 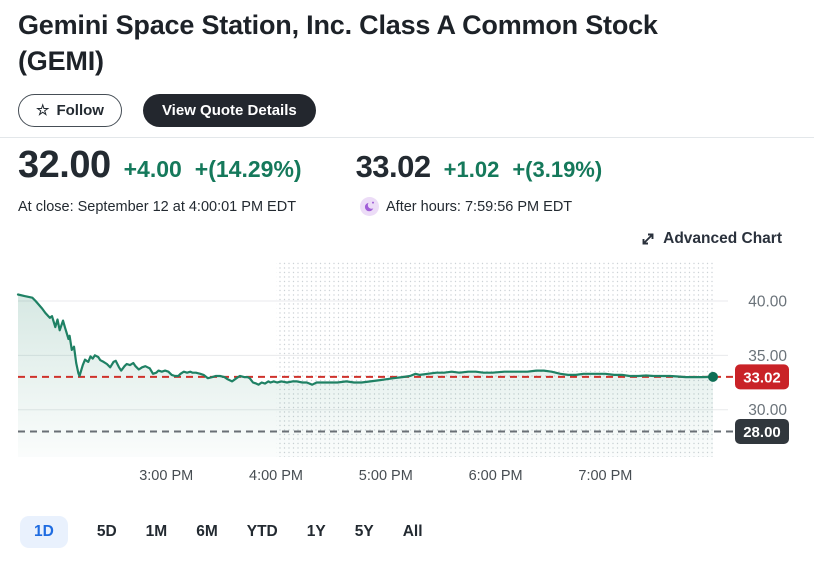 I want to click on after-hours-timestamp: After hours: 7:59:56 PM EDT, so click(x=479, y=206).